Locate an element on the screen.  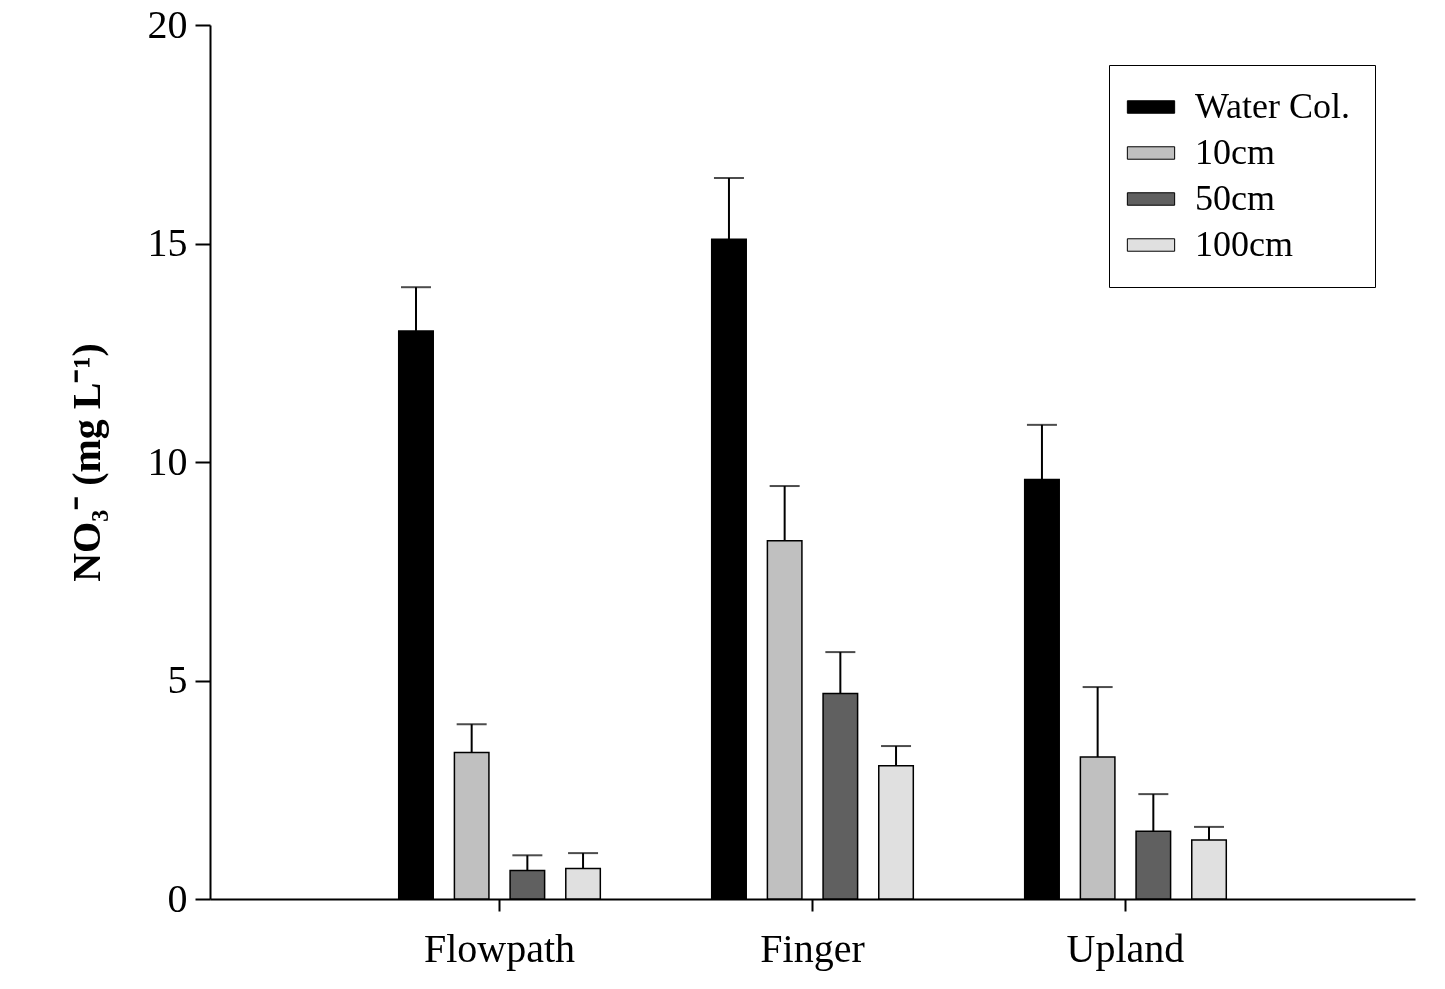
y-tick-label: 5 is located at coordinates (177, 679).